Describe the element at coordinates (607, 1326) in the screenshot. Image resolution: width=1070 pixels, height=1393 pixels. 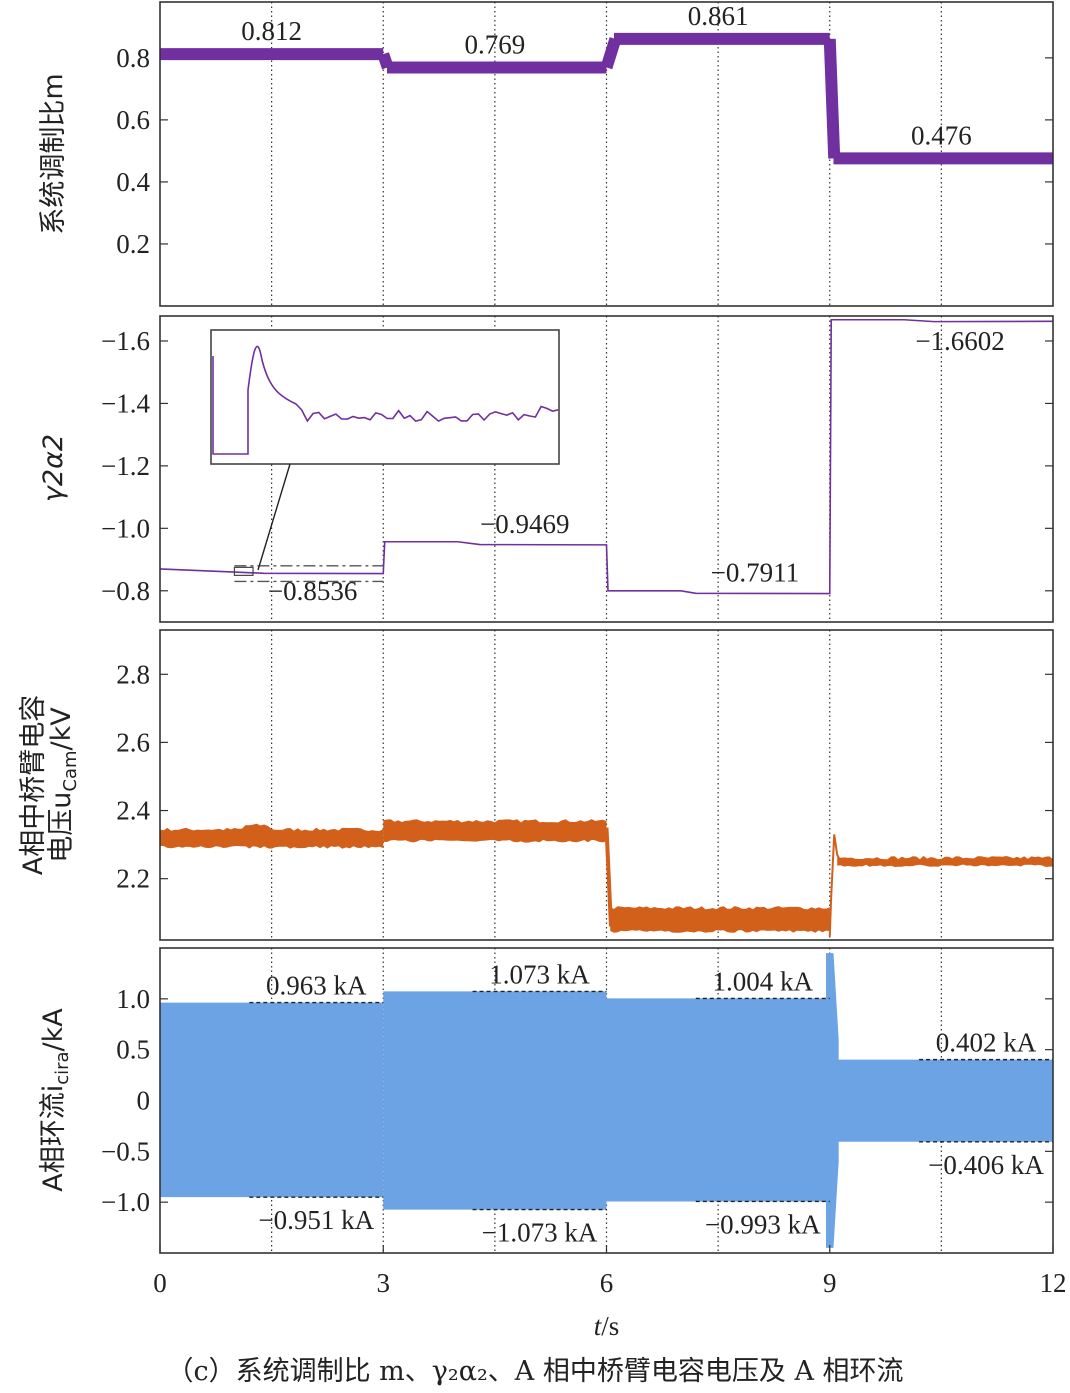
I see `x-axis-label: t/s` at that location.